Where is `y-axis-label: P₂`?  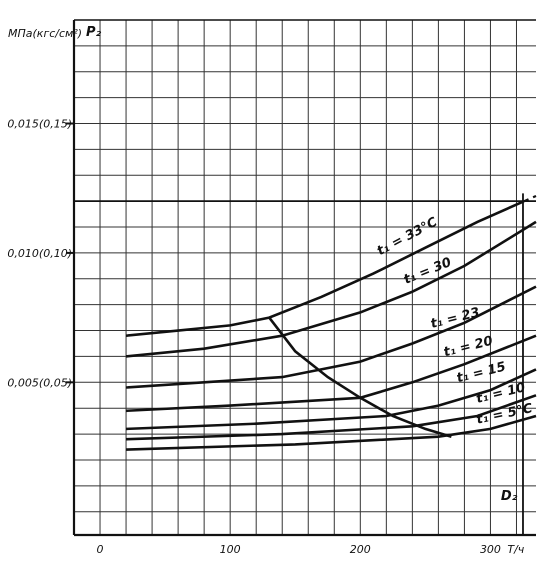 y-axis-label: P₂ is located at coordinates (94, 32).